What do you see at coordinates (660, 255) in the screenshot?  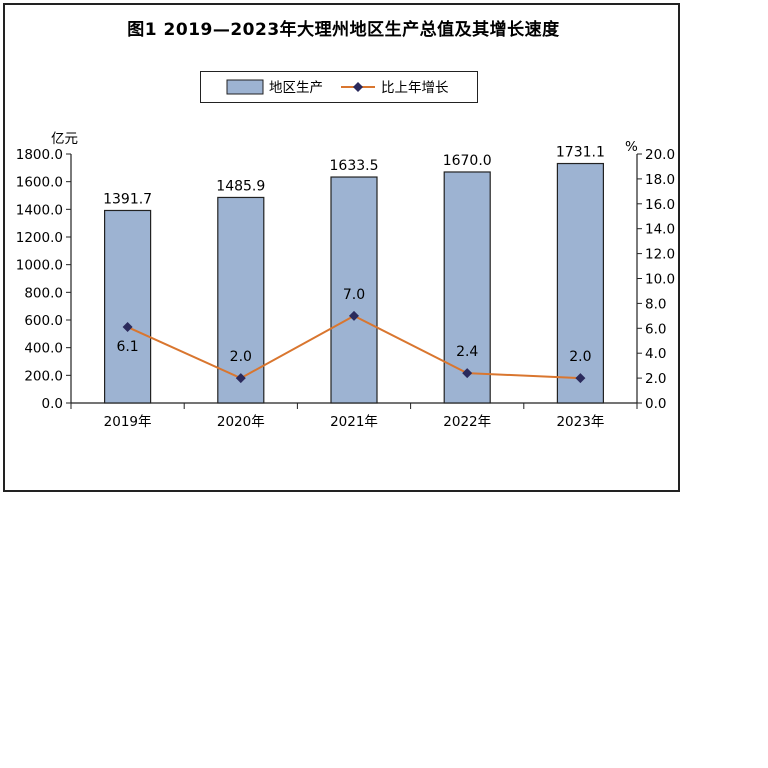 I see `right-tick-label: 12.0` at bounding box center [660, 255].